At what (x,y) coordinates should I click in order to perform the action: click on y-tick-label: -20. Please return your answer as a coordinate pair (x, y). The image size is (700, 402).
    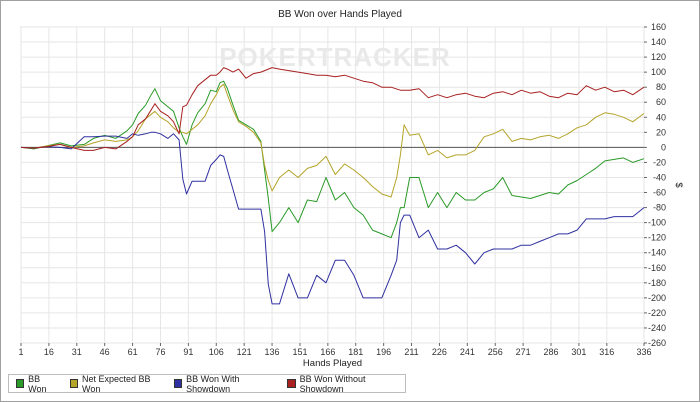
    Looking at the image, I should click on (659, 162).